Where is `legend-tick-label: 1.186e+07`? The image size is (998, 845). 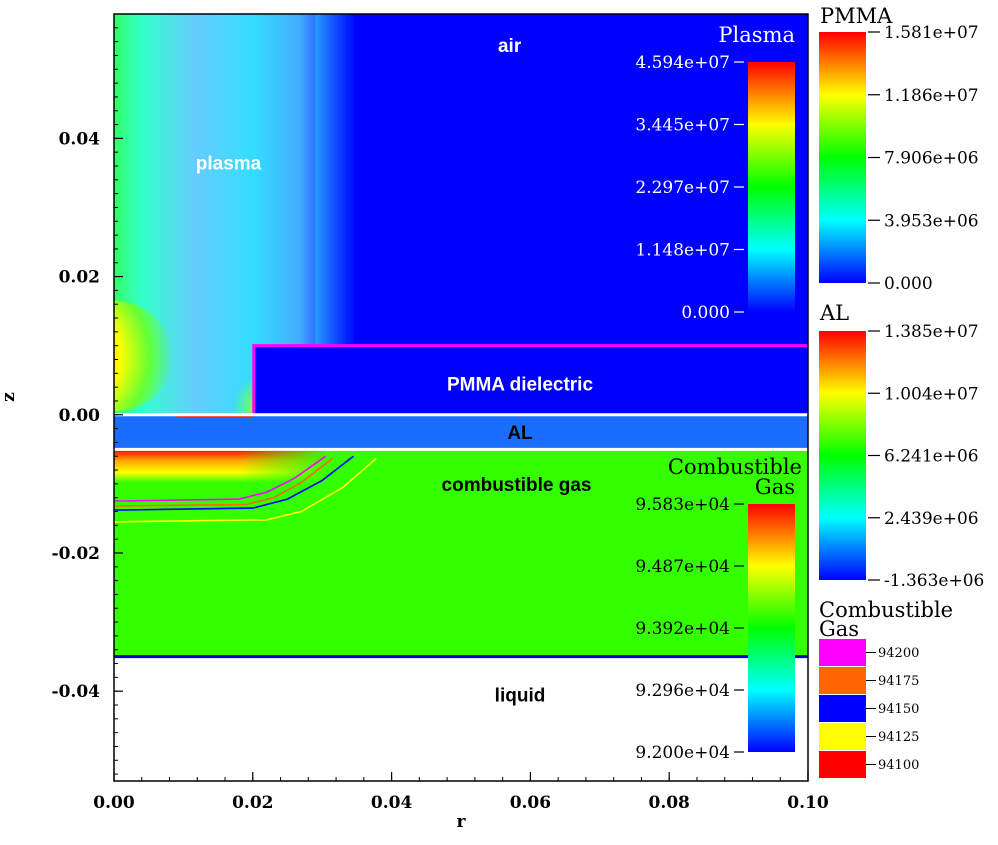 legend-tick-label: 1.186e+07 is located at coordinates (931, 96).